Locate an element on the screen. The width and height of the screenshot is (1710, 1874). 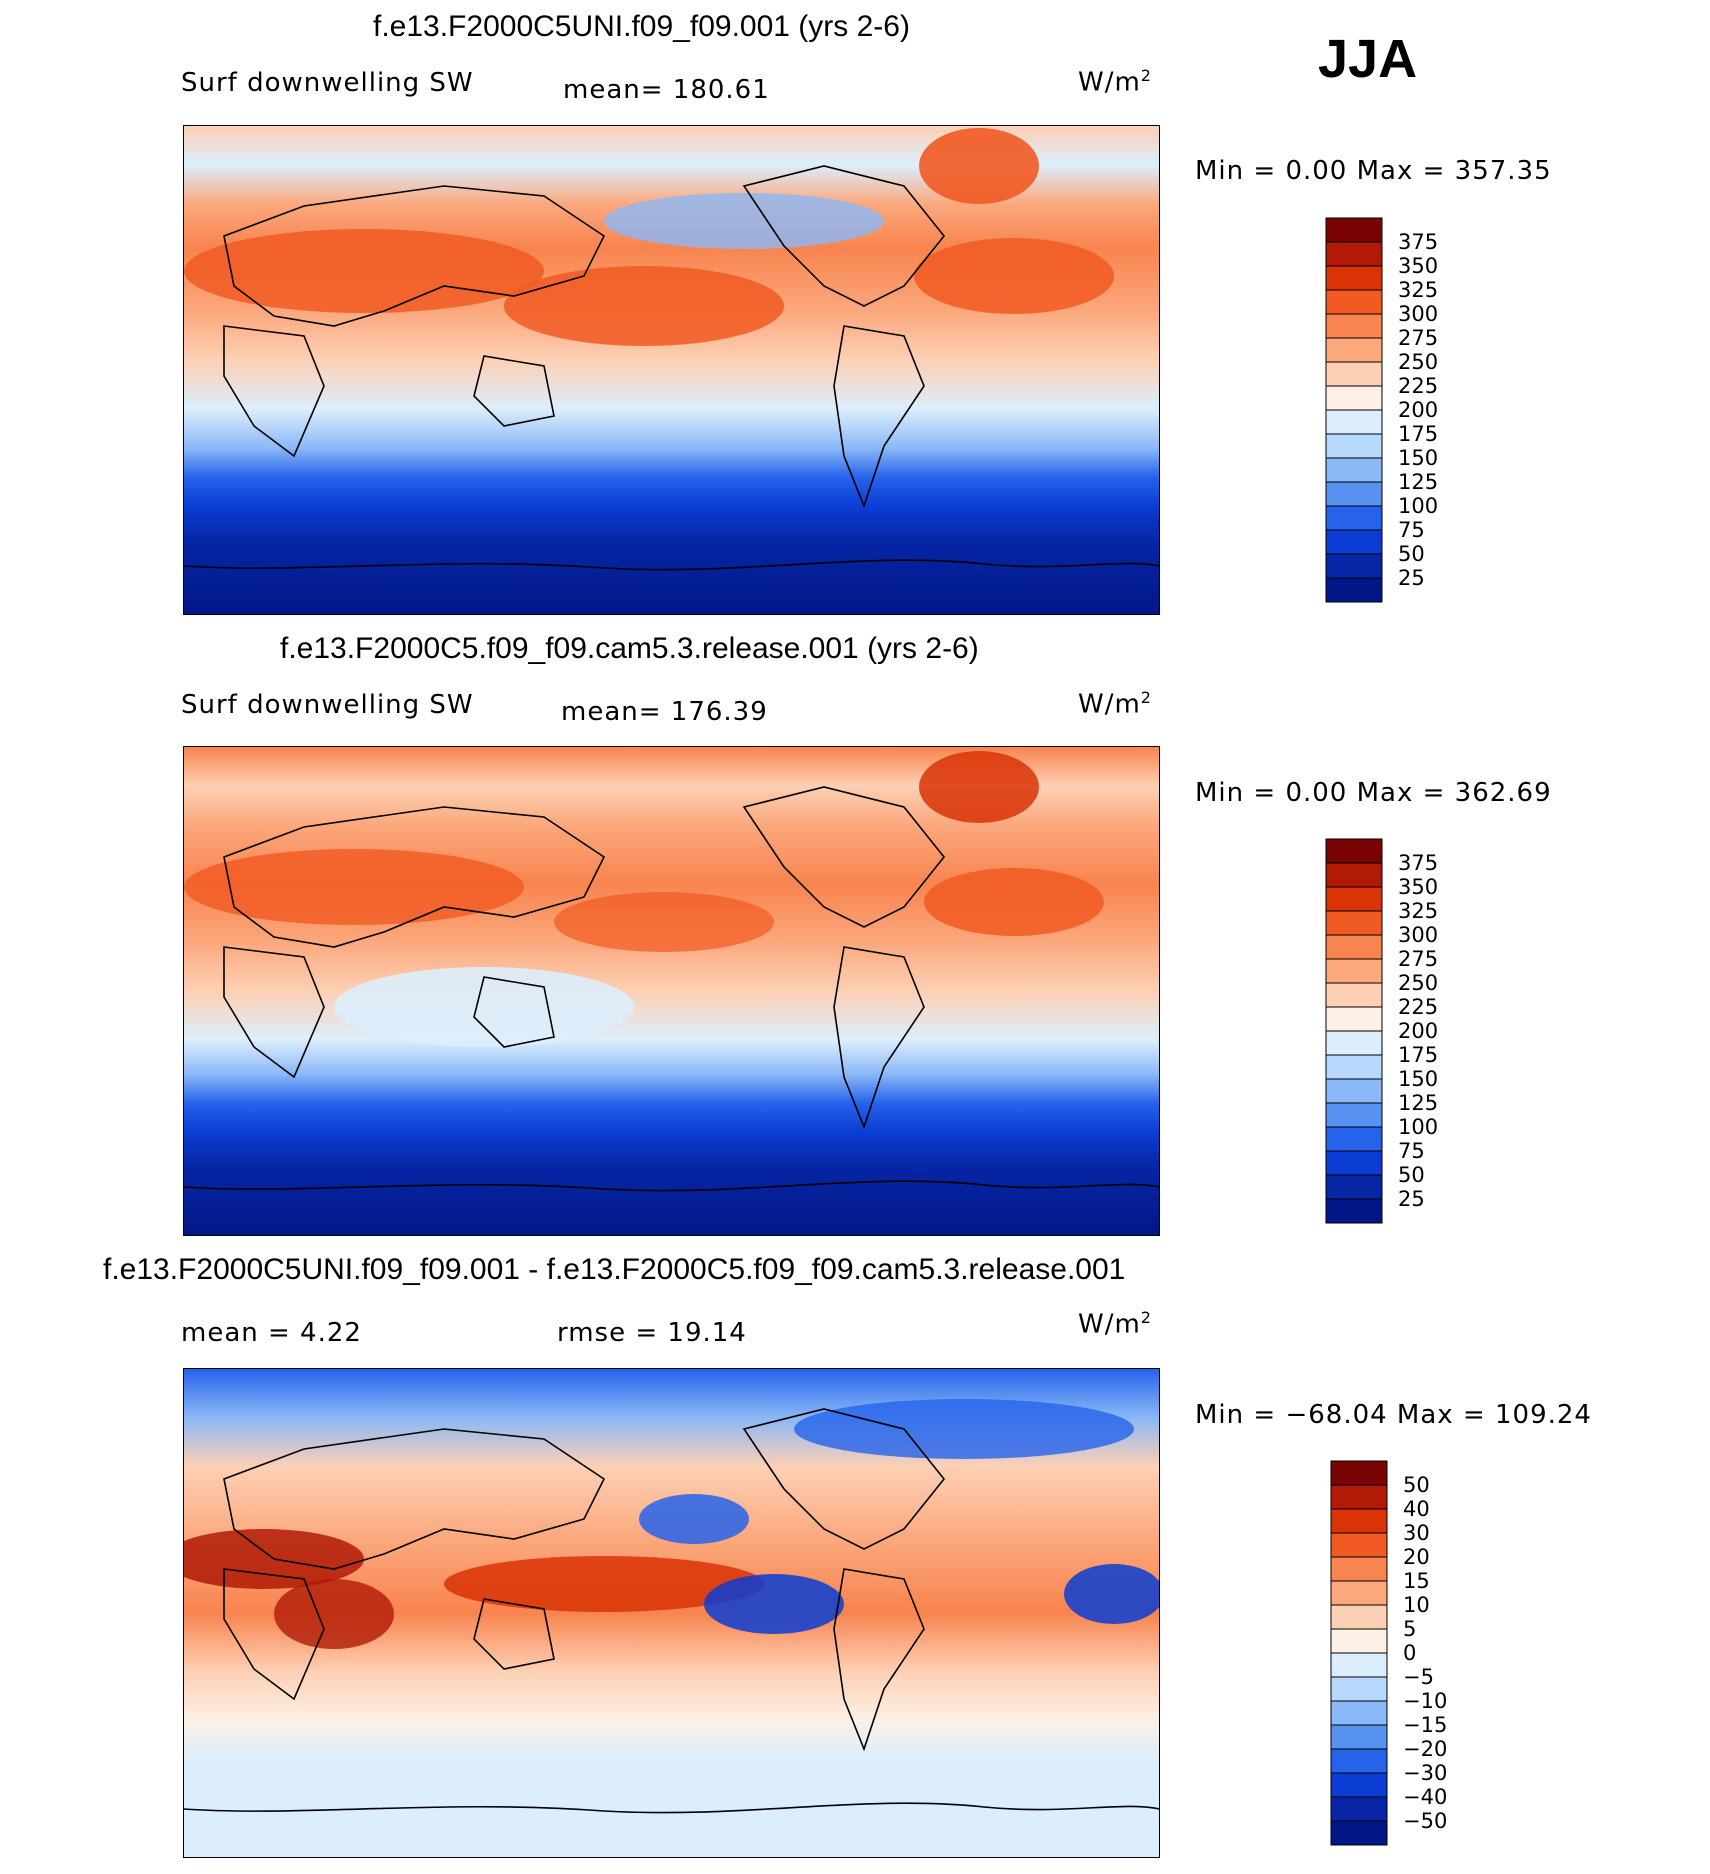
panel-3-colorbar: 50 40 30 20 15 10 5 0 −5 −10 −15 −20 −30 −40 −50 is located at coordinates (1405, 1655).